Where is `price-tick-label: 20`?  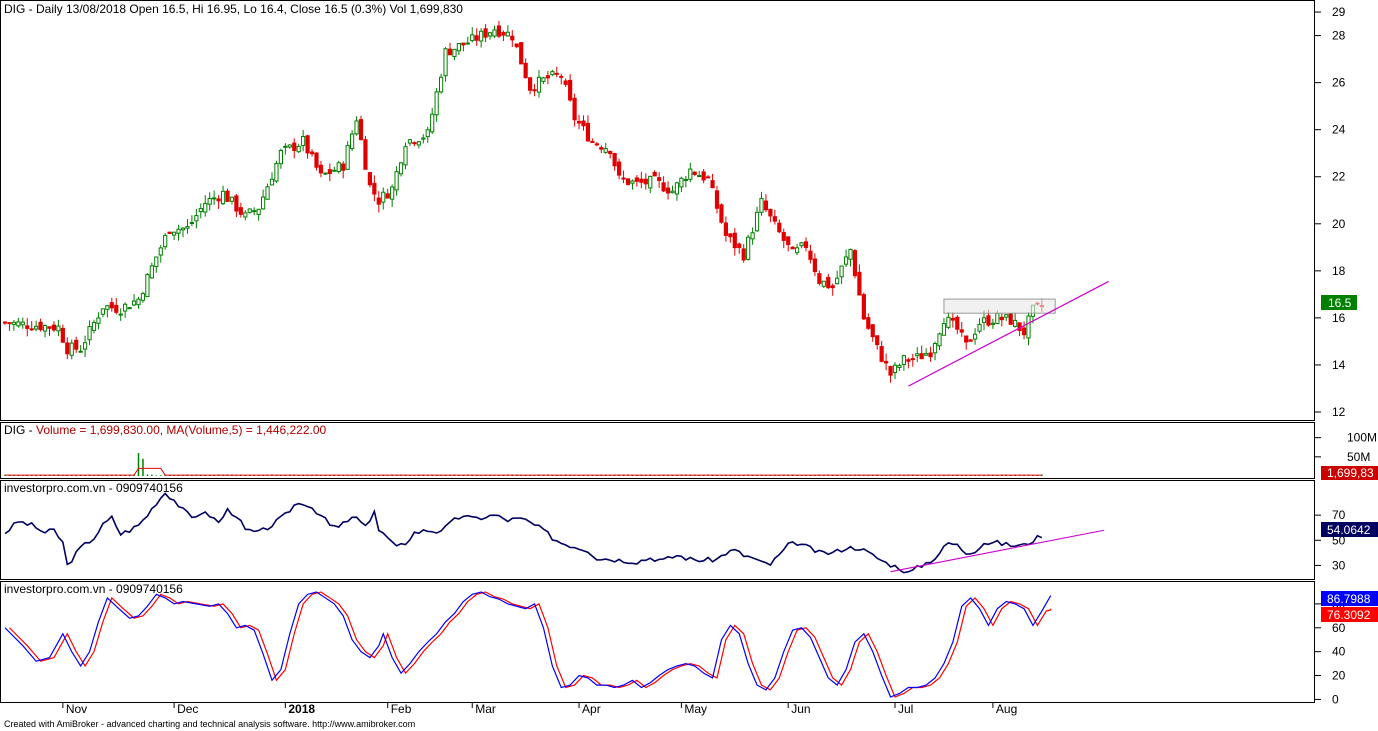
price-tick-label: 20 is located at coordinates (1339, 224).